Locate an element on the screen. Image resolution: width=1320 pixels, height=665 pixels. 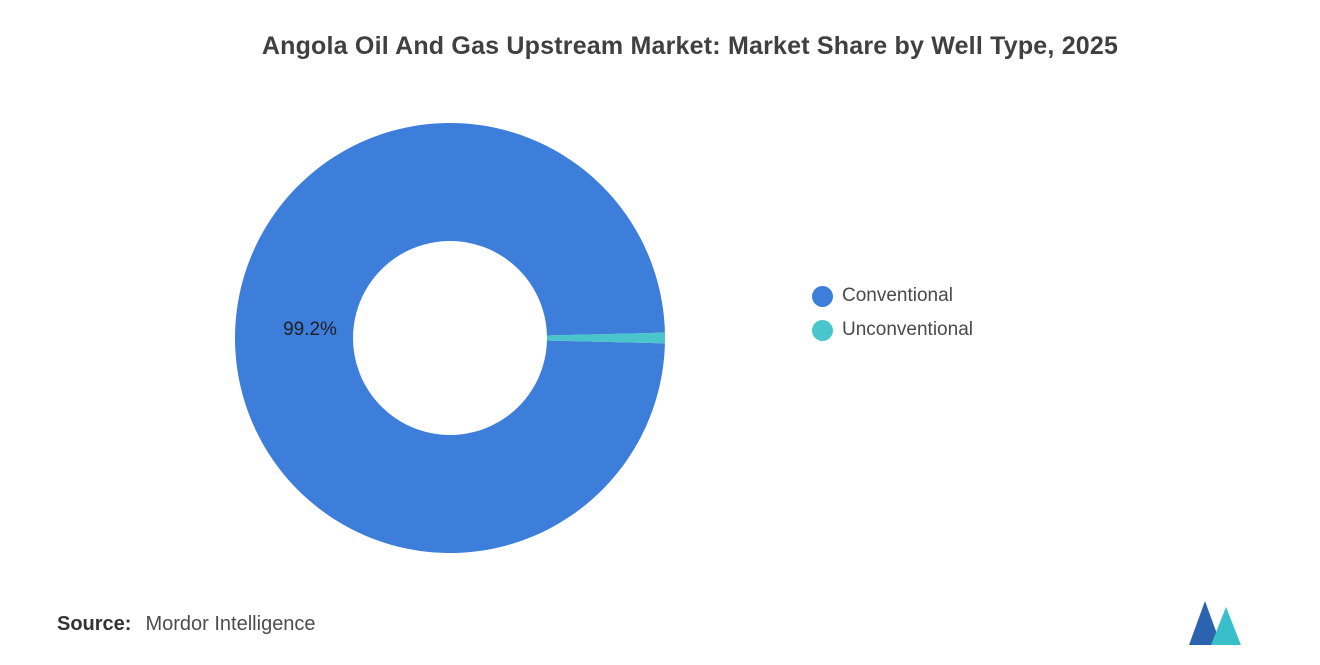
mordor-intelligence-logo is located at coordinates (1215, 623).